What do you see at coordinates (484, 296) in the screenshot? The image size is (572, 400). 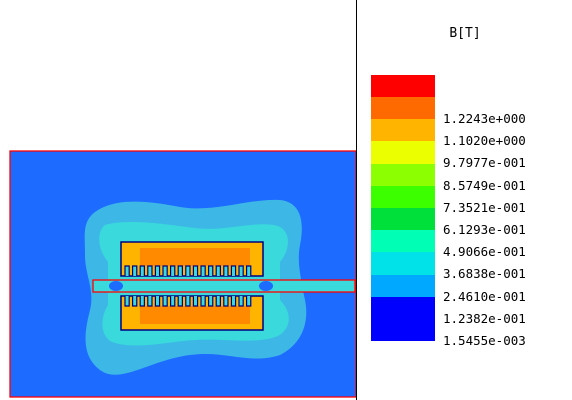 I see `legend-label: 2.4610e-001` at bounding box center [484, 296].